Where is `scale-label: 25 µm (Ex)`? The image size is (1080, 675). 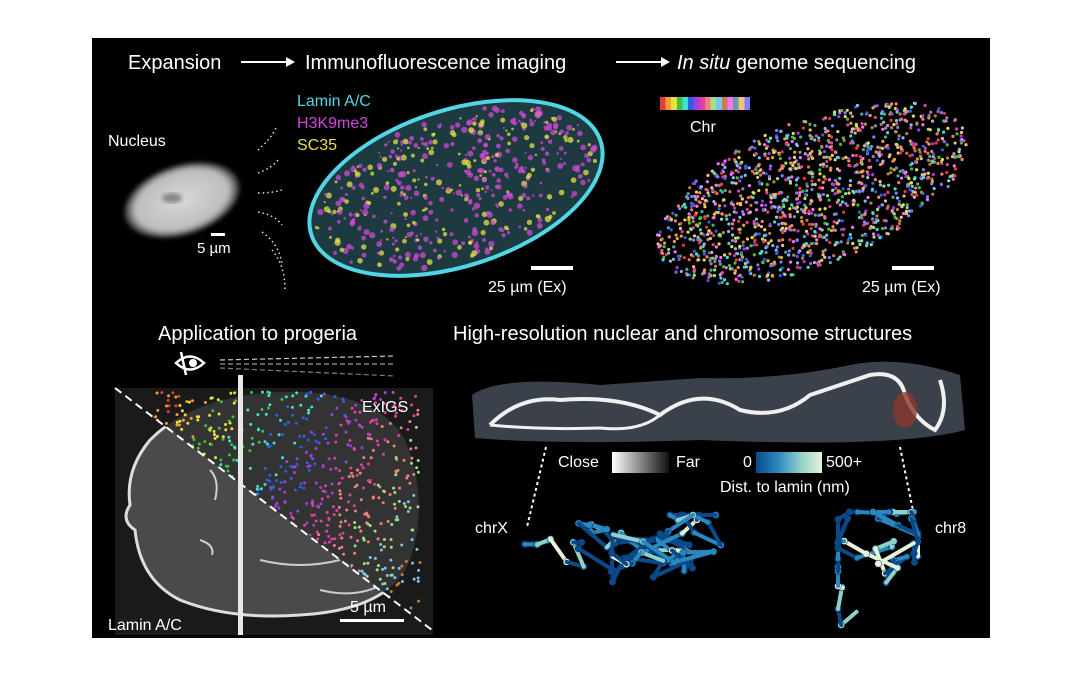 scale-label: 25 µm (Ex) is located at coordinates (901, 287).